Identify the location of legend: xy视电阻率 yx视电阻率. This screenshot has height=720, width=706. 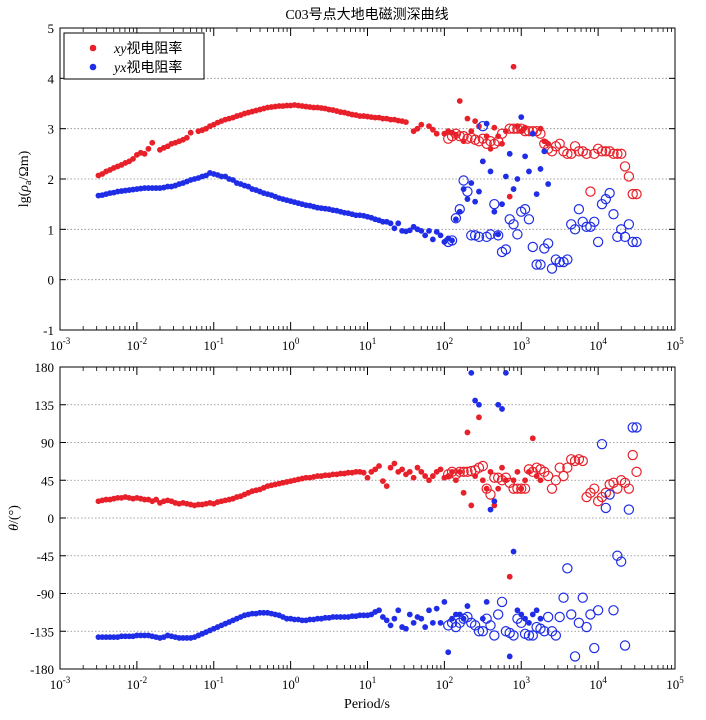
(134, 56).